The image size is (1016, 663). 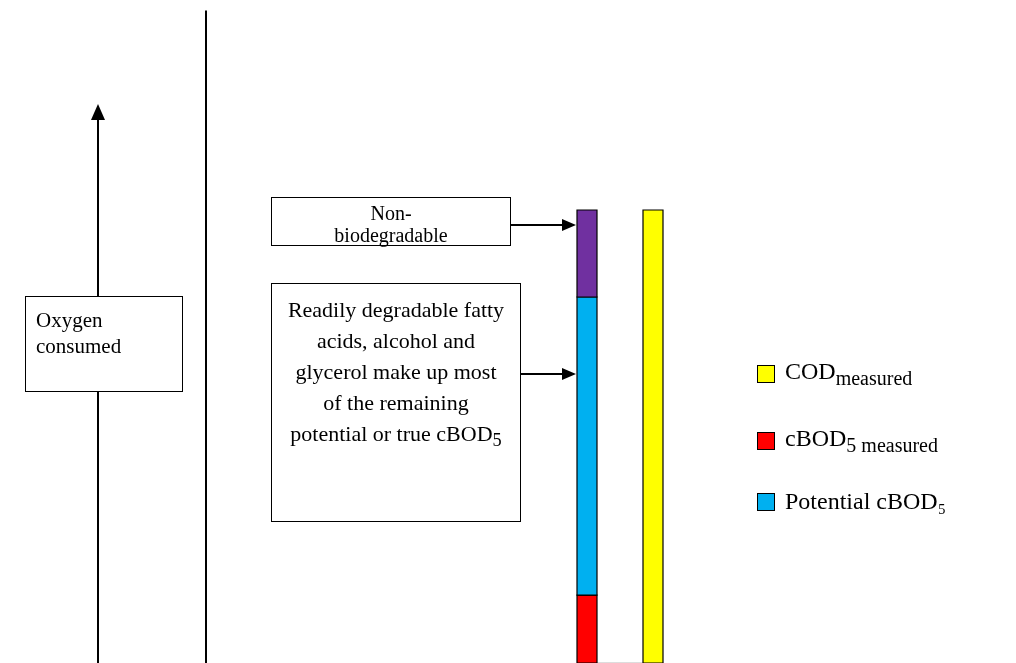 What do you see at coordinates (396, 402) in the screenshot?
I see `callout-box: Readily degradable fatty acids, alcohol and glycerol make up most of the remaining potential or true cBOD$_{5}$` at bounding box center [396, 402].